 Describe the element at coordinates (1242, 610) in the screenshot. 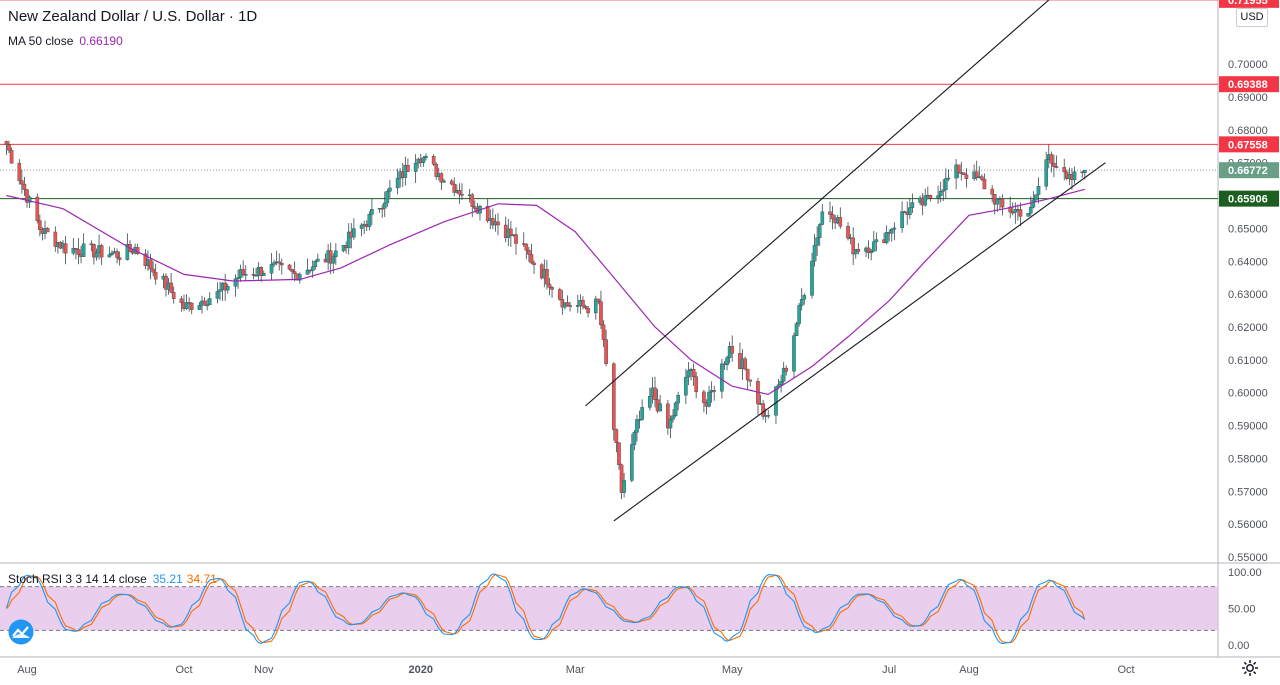

I see `stoch-tick-label: 50.00` at that location.